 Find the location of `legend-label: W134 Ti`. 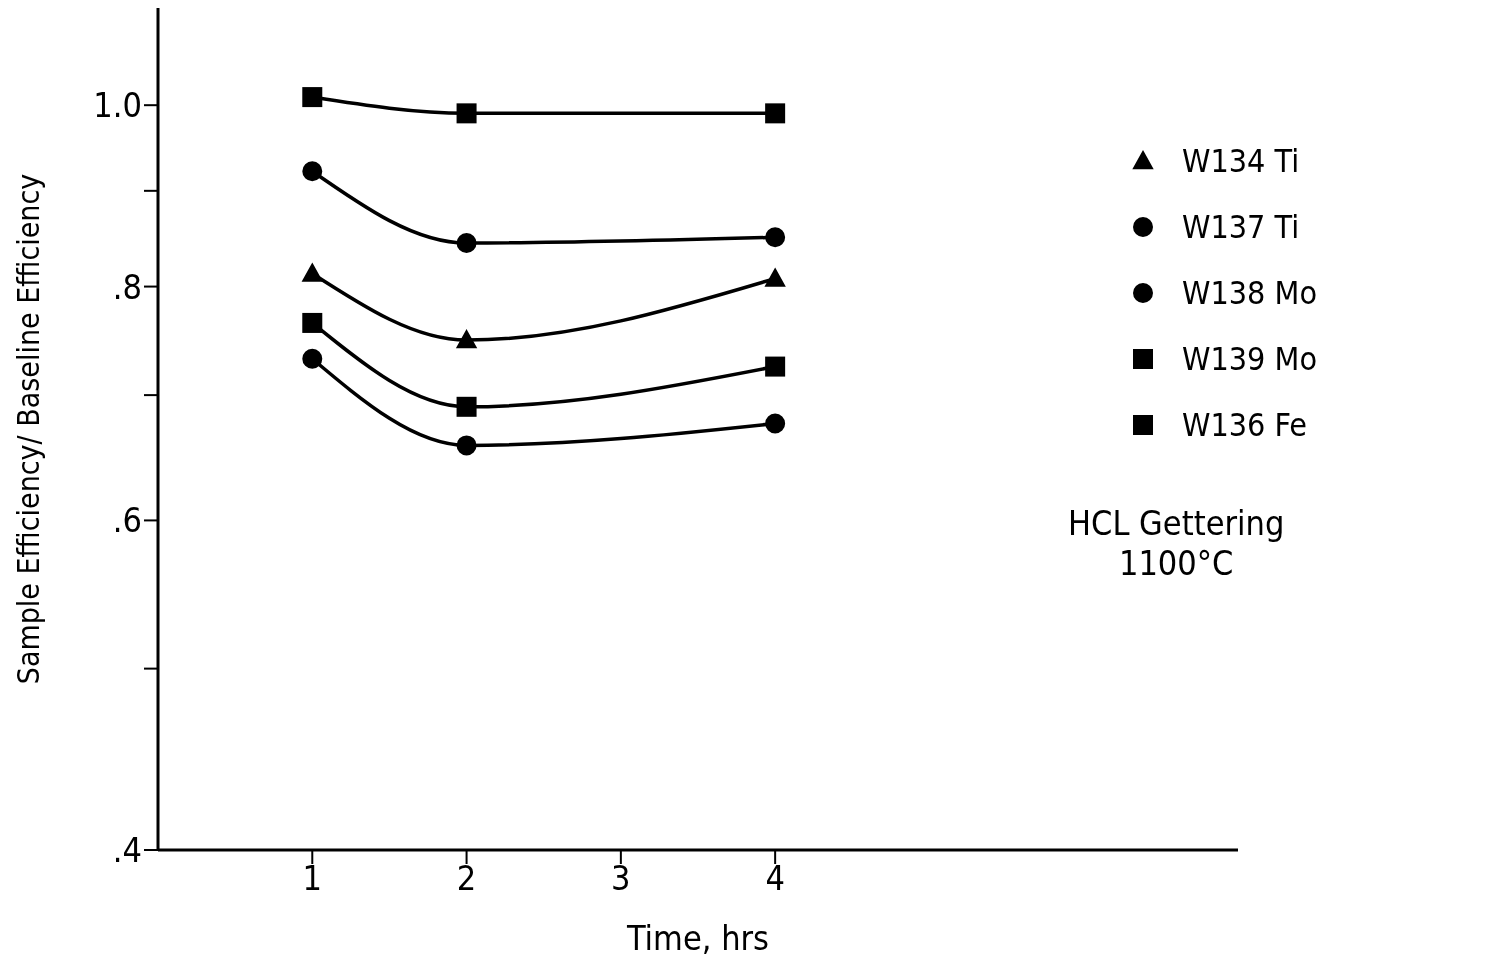

legend-label: W134 Ti is located at coordinates (1241, 161).